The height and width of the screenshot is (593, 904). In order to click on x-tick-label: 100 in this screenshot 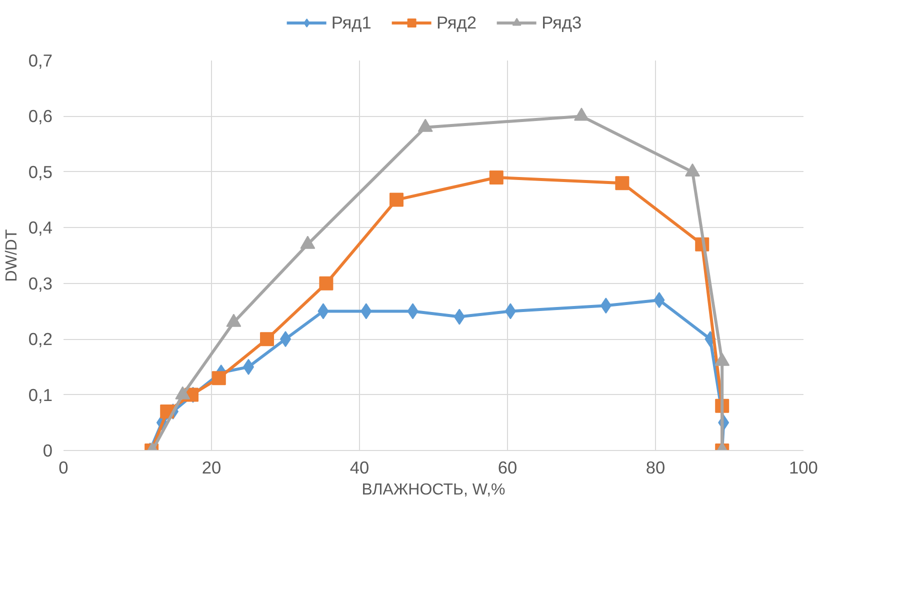, I will do `click(803, 468)`.